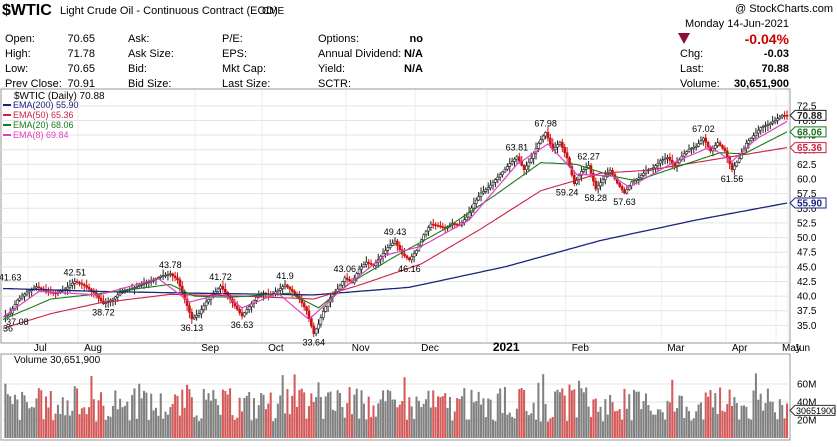 The height and width of the screenshot is (447, 837). I want to click on price-annotation: 41.9, so click(285, 276).